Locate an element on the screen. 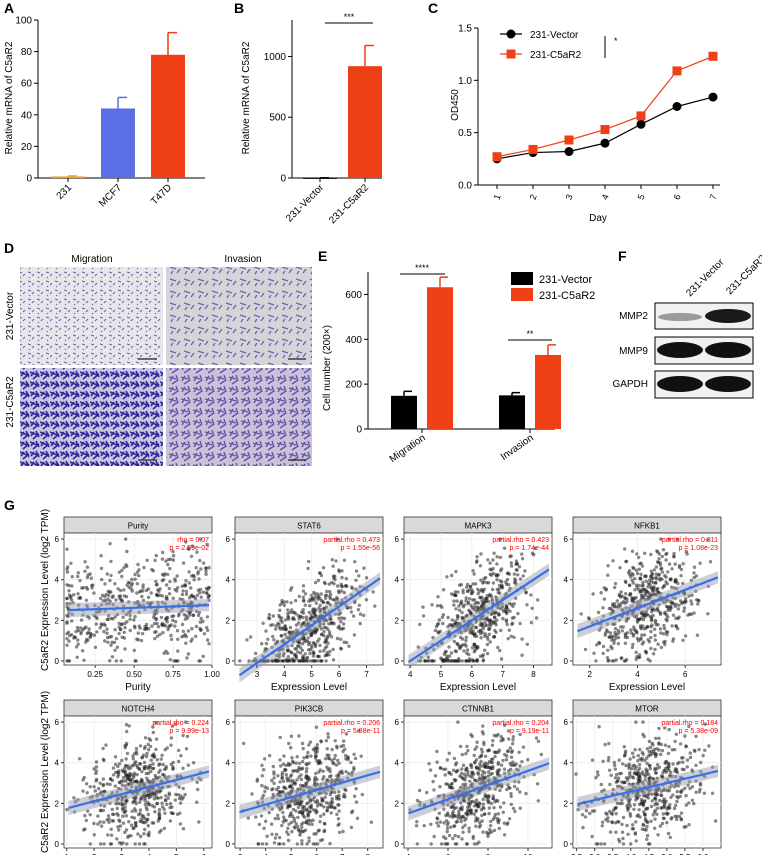 This screenshot has height=855, width=762. band-mmp9-vector is located at coordinates (680, 350).